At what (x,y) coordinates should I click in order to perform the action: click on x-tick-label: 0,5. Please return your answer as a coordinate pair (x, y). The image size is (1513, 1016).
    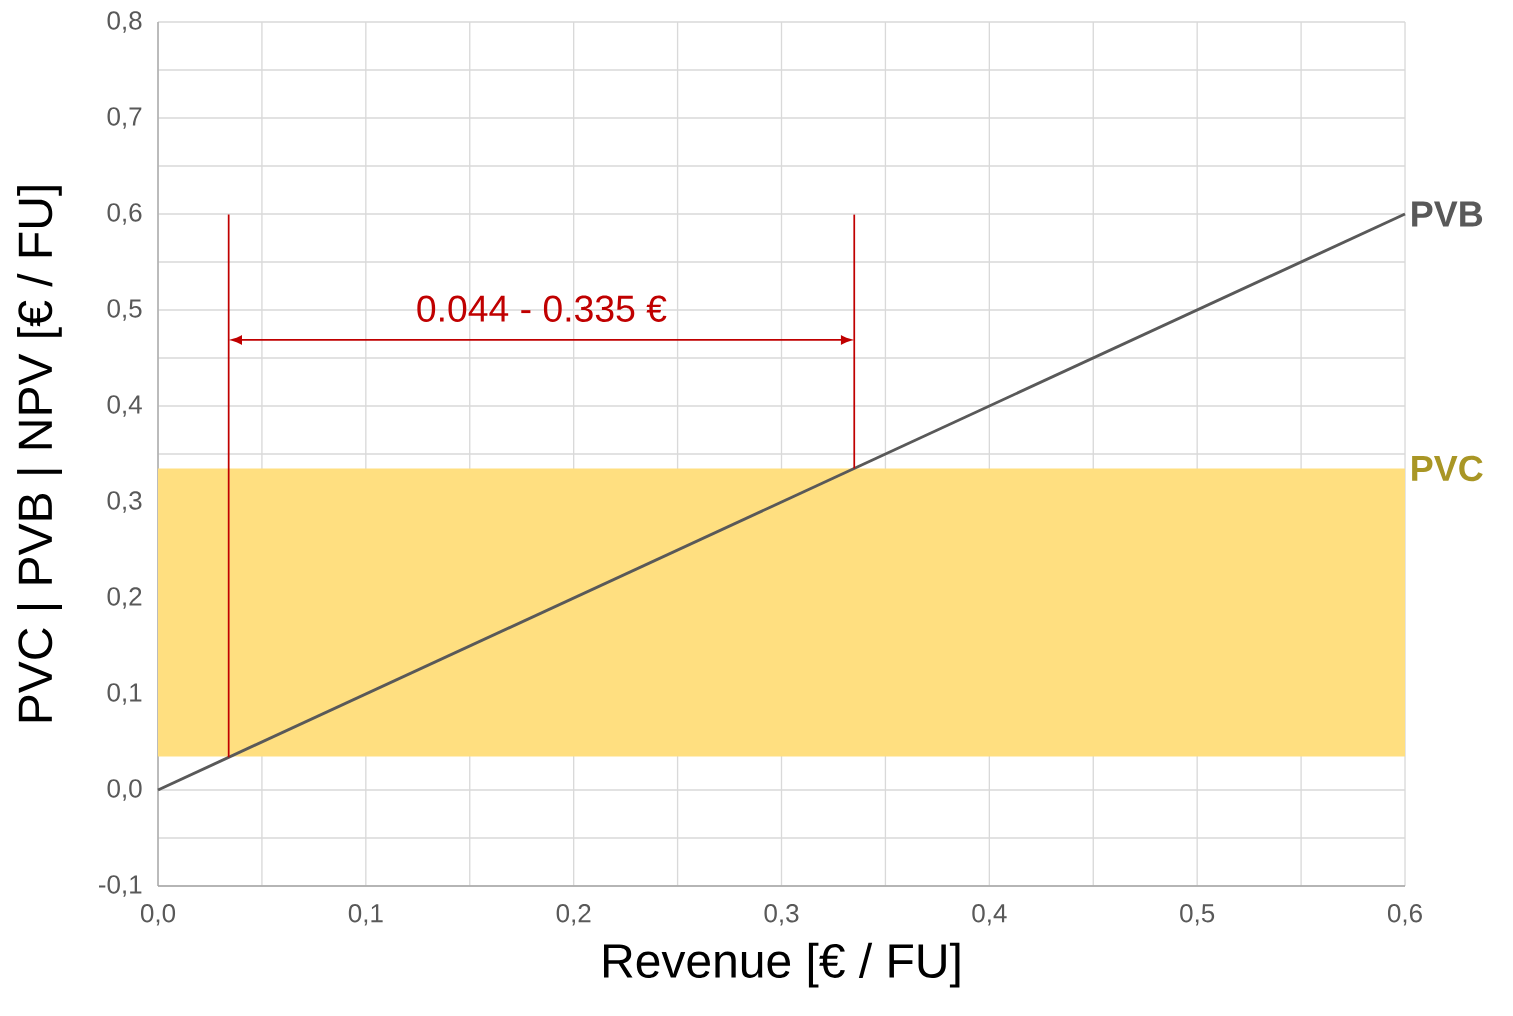
    Looking at the image, I should click on (1197, 915).